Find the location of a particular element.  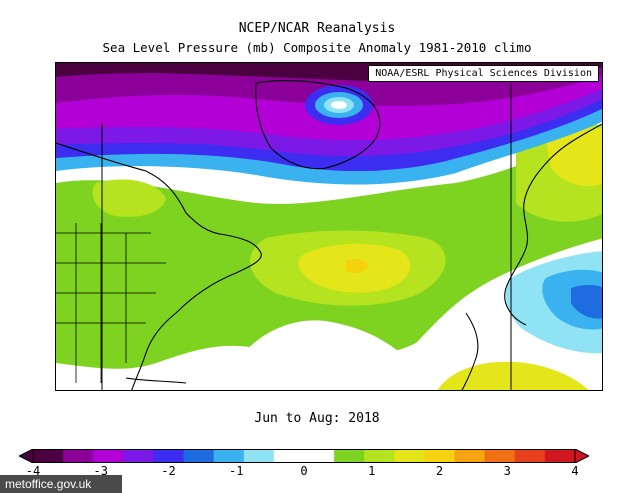

period-label: Jun to Aug: 2018 is located at coordinates (317, 418).